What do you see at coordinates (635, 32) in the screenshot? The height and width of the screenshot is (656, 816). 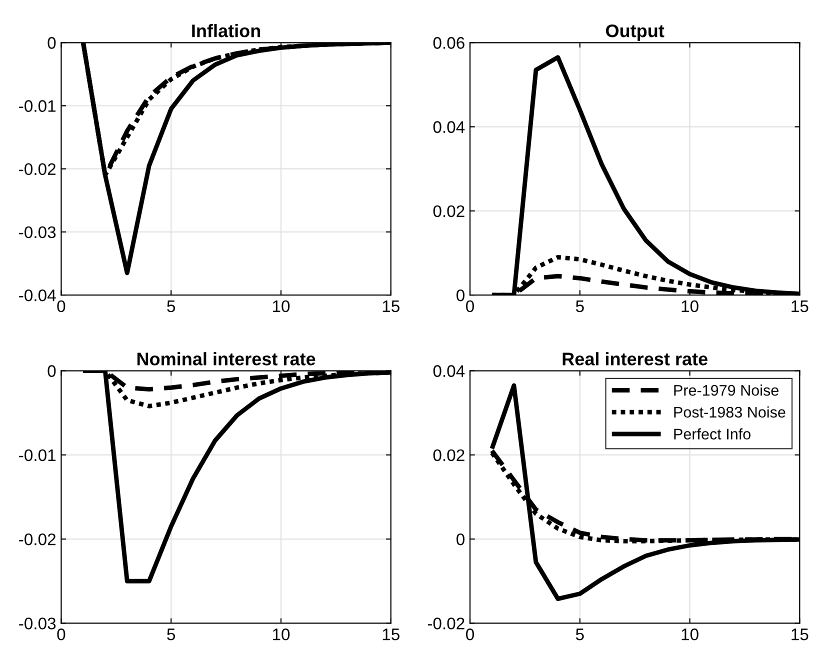 I see `chart-title: Output` at bounding box center [635, 32].